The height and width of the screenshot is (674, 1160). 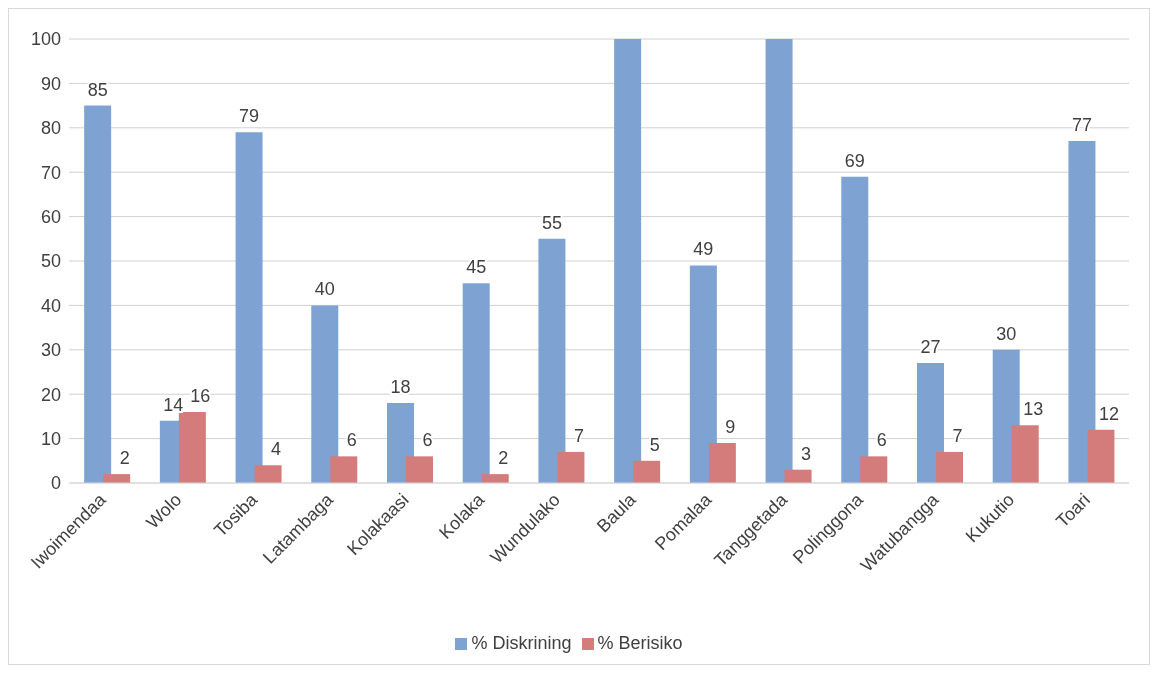 What do you see at coordinates (249, 116) in the screenshot?
I see `data-label: 79` at bounding box center [249, 116].